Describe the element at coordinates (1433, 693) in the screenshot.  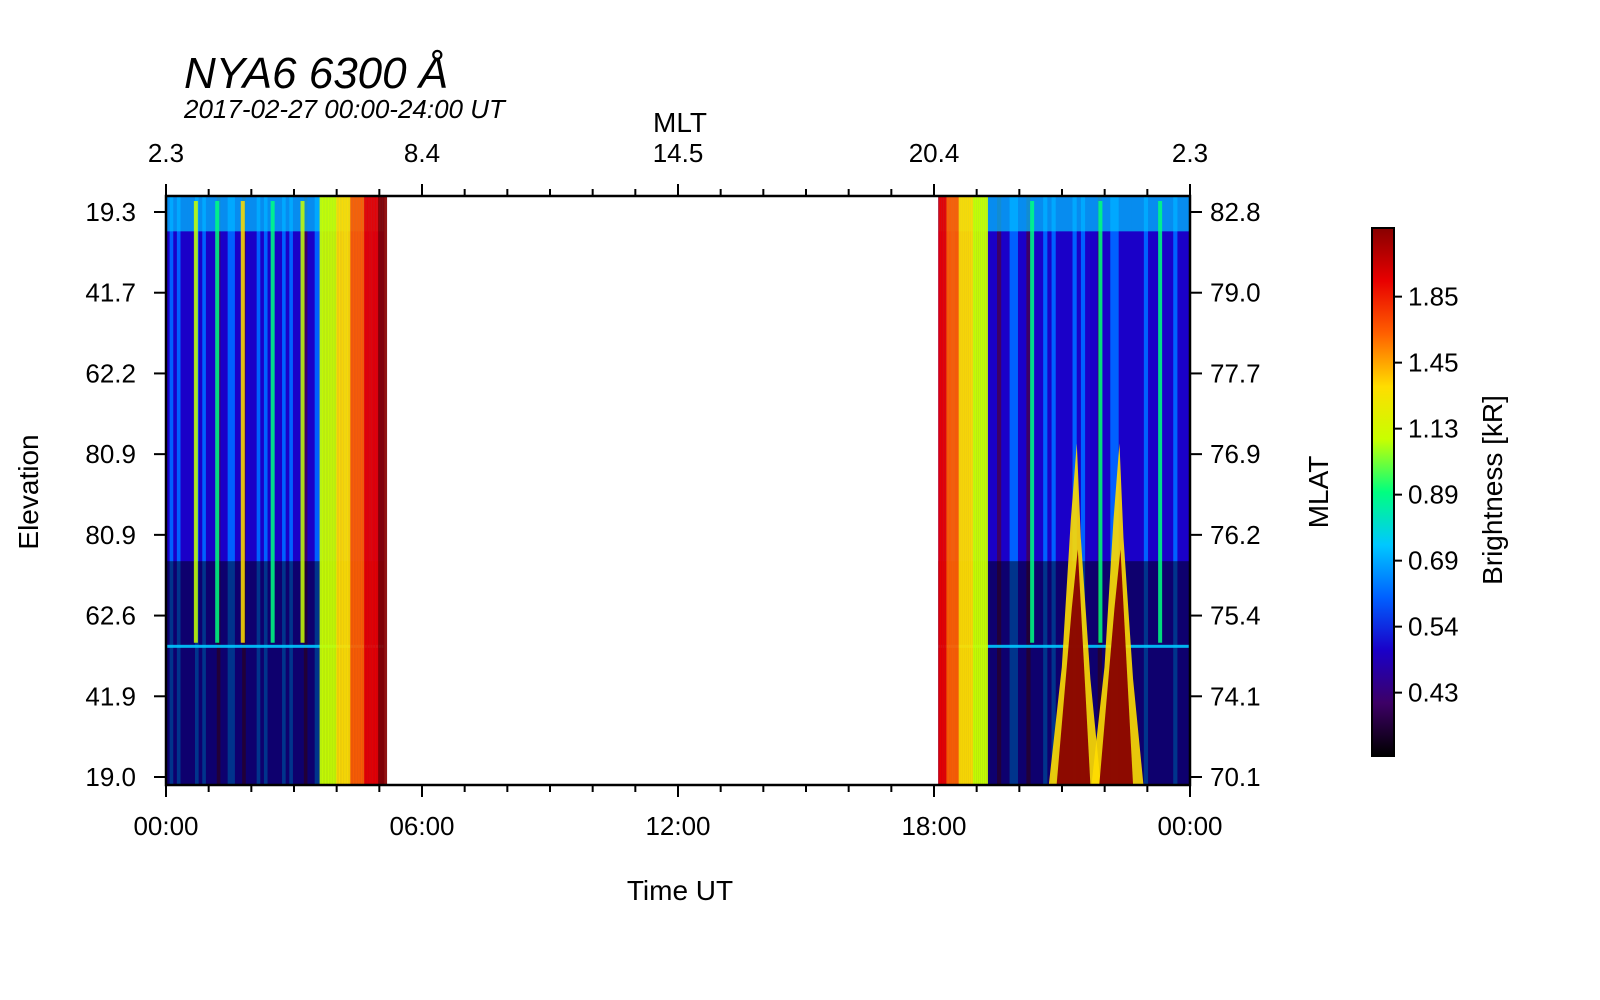
I see `colorbar-tick-label: 0.43` at that location.